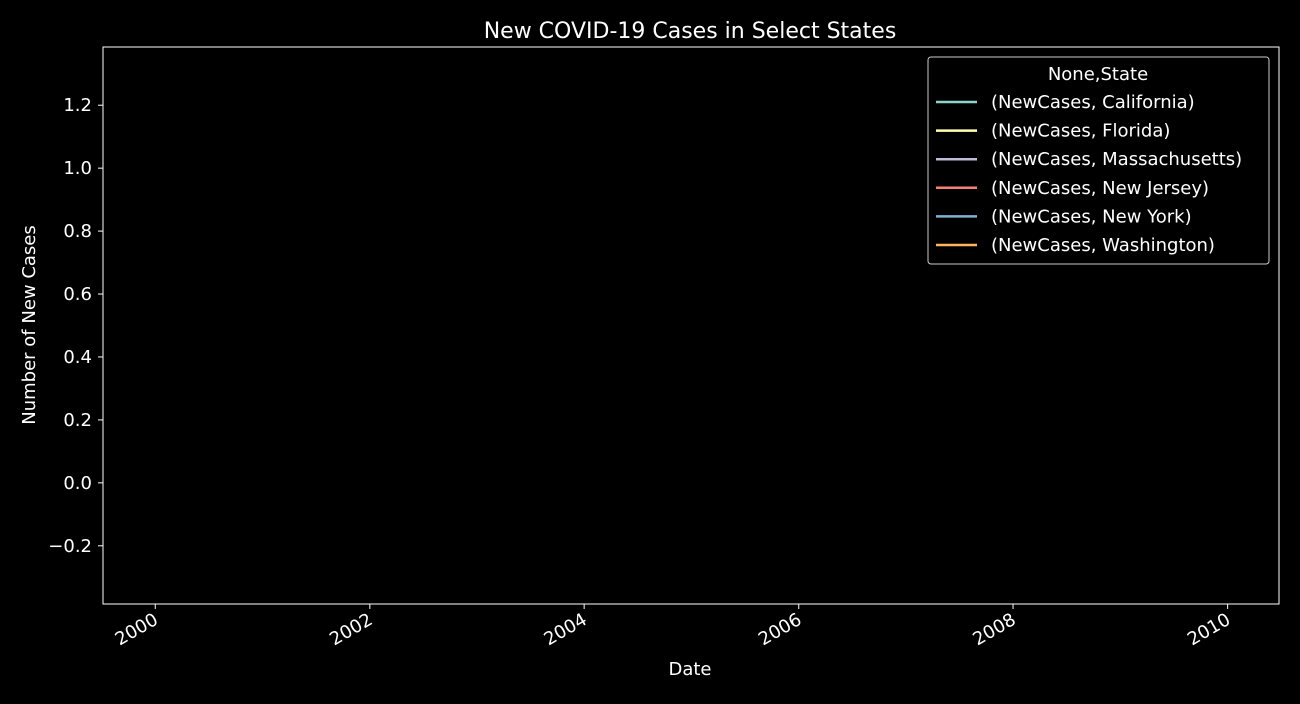  Describe the element at coordinates (77, 294) in the screenshot. I see `y-tick-label: 0.6` at that location.